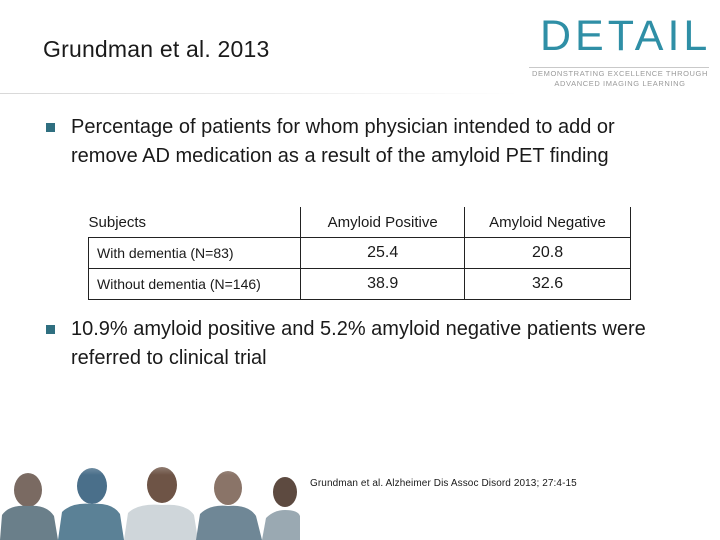  I want to click on title-divider, so click(260, 93).